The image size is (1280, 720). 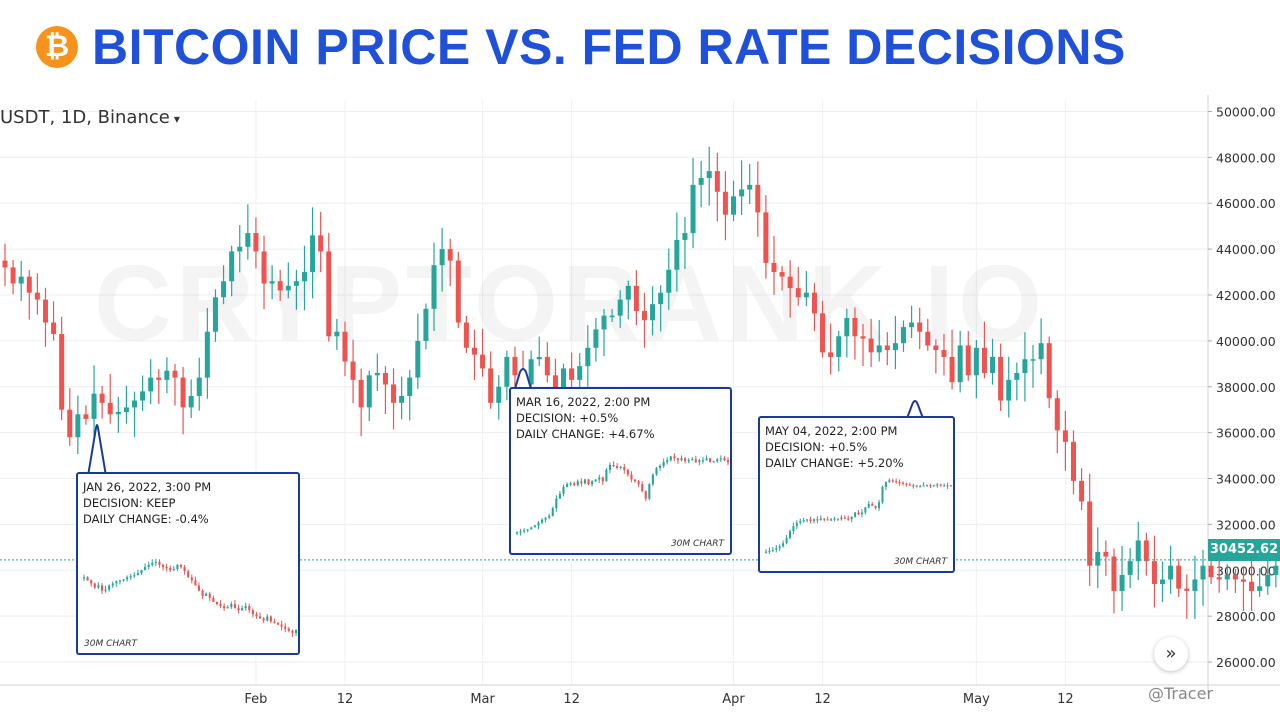 What do you see at coordinates (1246, 157) in the screenshot?
I see `y-tick-label: 48000.00` at bounding box center [1246, 157].